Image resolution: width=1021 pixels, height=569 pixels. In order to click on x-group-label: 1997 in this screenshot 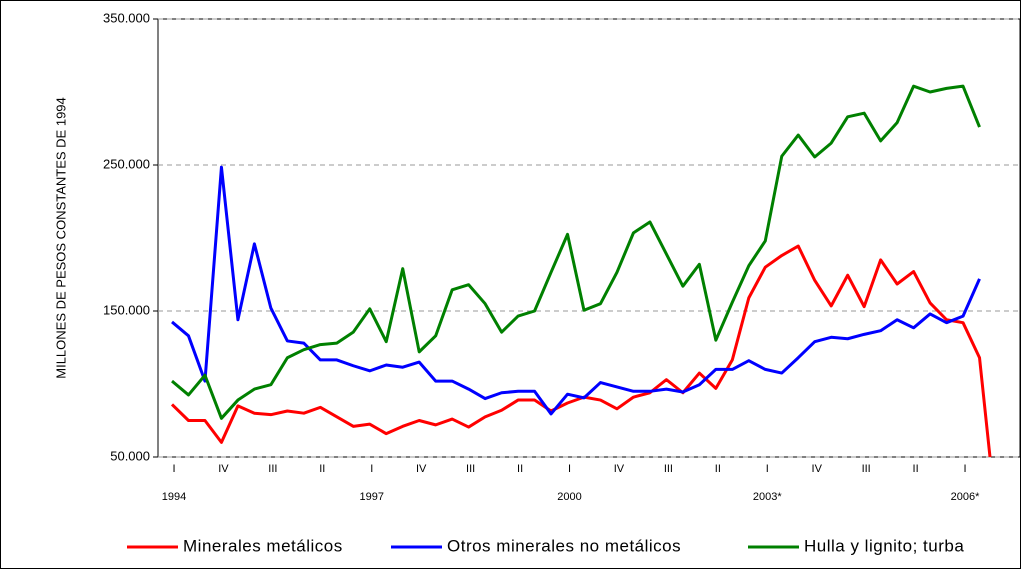, I will do `click(372, 497)`.